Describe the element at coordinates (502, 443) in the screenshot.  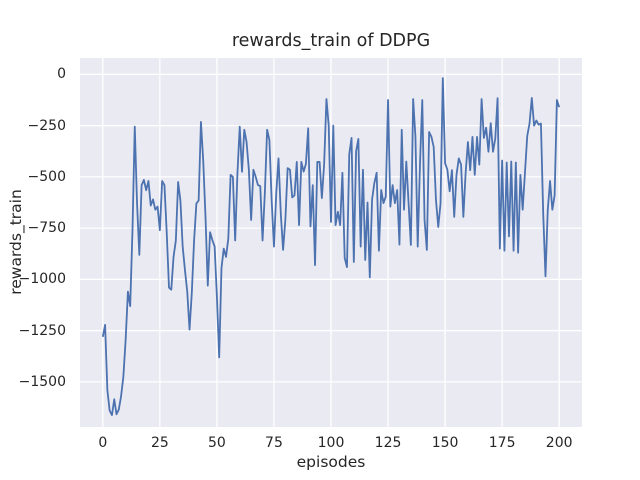
I see `x-tick-label: 175` at that location.